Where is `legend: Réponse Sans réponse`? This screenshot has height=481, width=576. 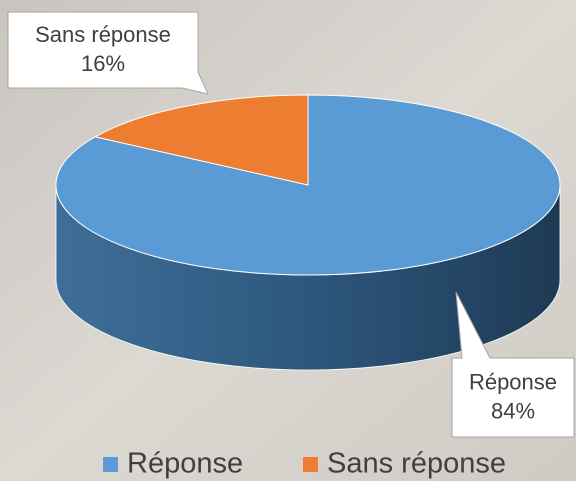 legend: Réponse Sans réponse is located at coordinates (304, 464).